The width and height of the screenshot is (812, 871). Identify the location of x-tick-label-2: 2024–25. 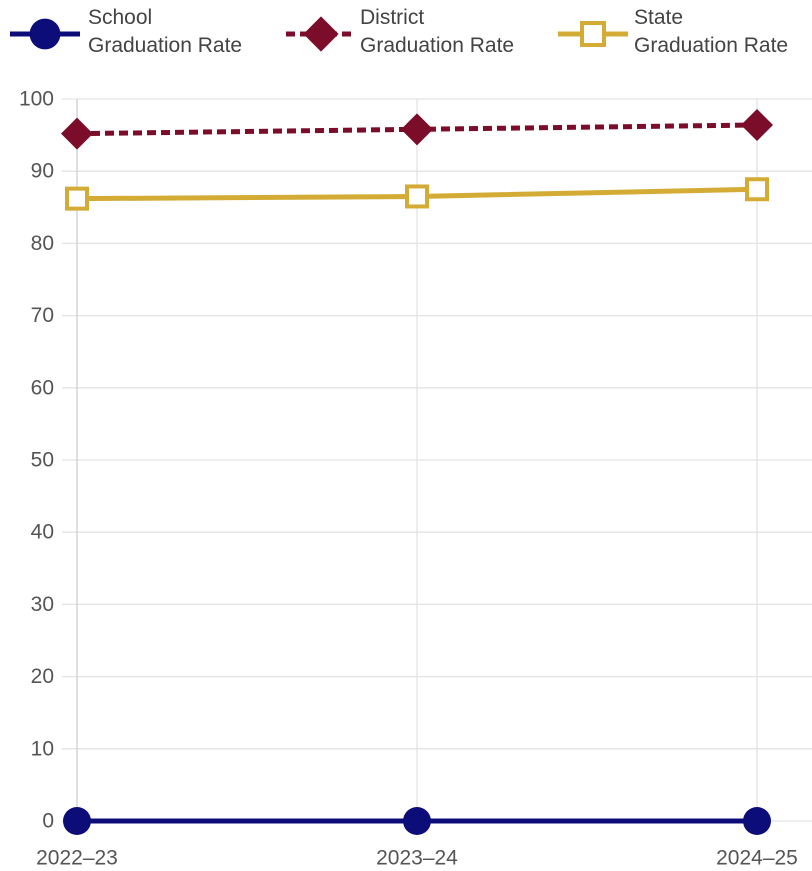
(757, 858).